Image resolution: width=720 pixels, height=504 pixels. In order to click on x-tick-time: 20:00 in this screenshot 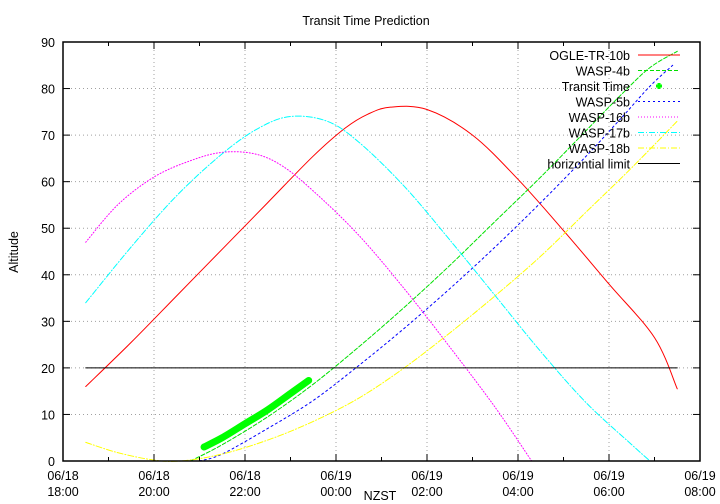, I will do `click(153, 492)`.